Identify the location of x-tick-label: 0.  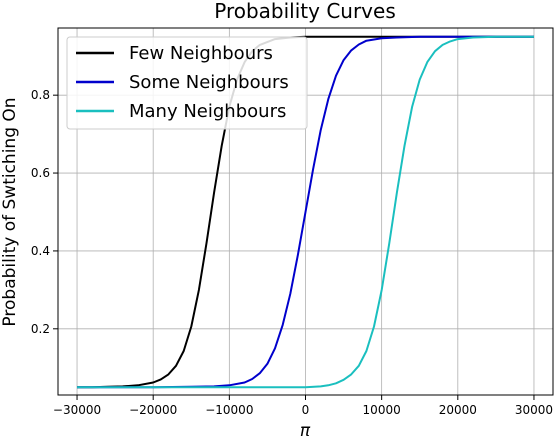
(306, 410).